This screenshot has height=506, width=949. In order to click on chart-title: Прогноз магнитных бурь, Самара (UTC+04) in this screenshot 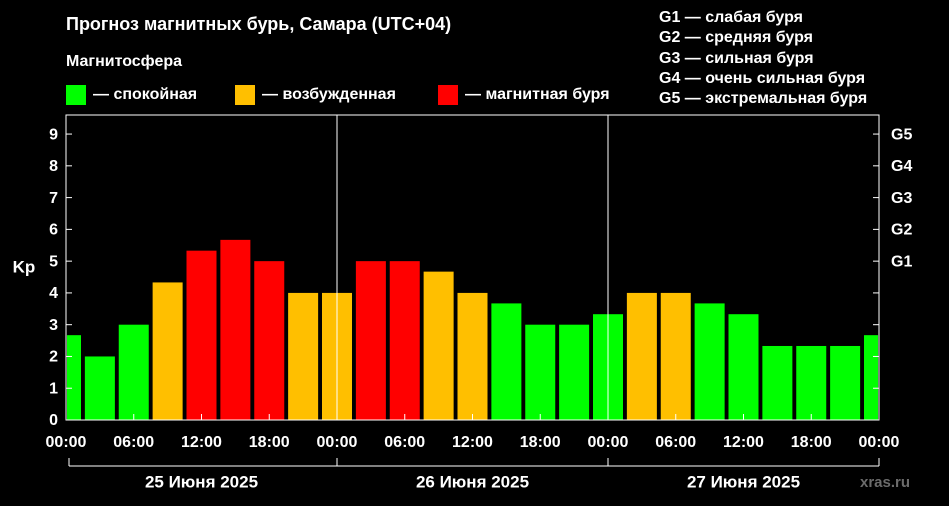, I will do `click(259, 24)`.